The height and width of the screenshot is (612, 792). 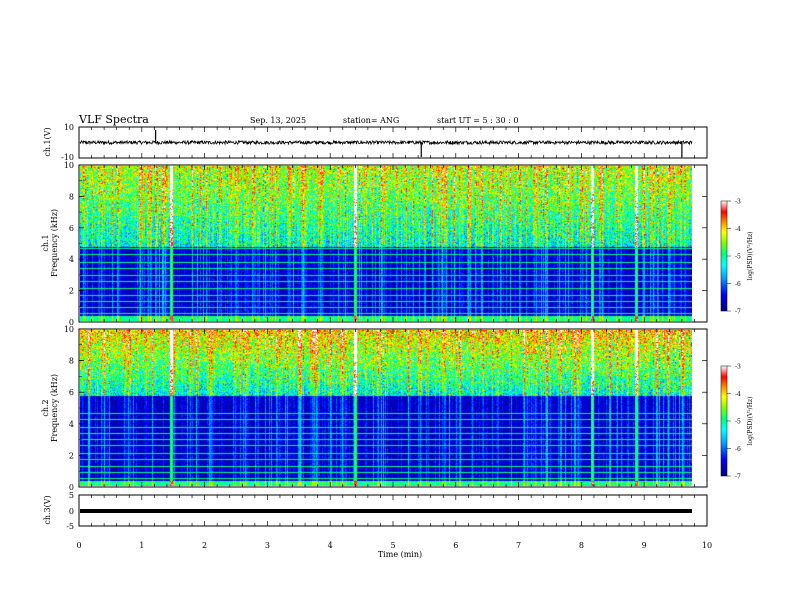 What do you see at coordinates (54, 243) in the screenshot?
I see `ch1-spec-ylabel: Frequency (kHz)` at bounding box center [54, 243].